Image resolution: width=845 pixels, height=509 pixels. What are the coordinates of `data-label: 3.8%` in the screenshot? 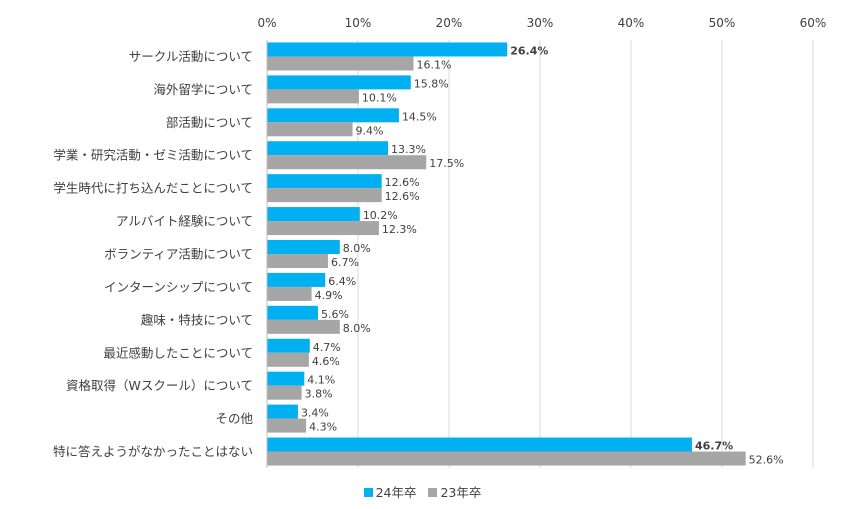 It's located at (319, 394).